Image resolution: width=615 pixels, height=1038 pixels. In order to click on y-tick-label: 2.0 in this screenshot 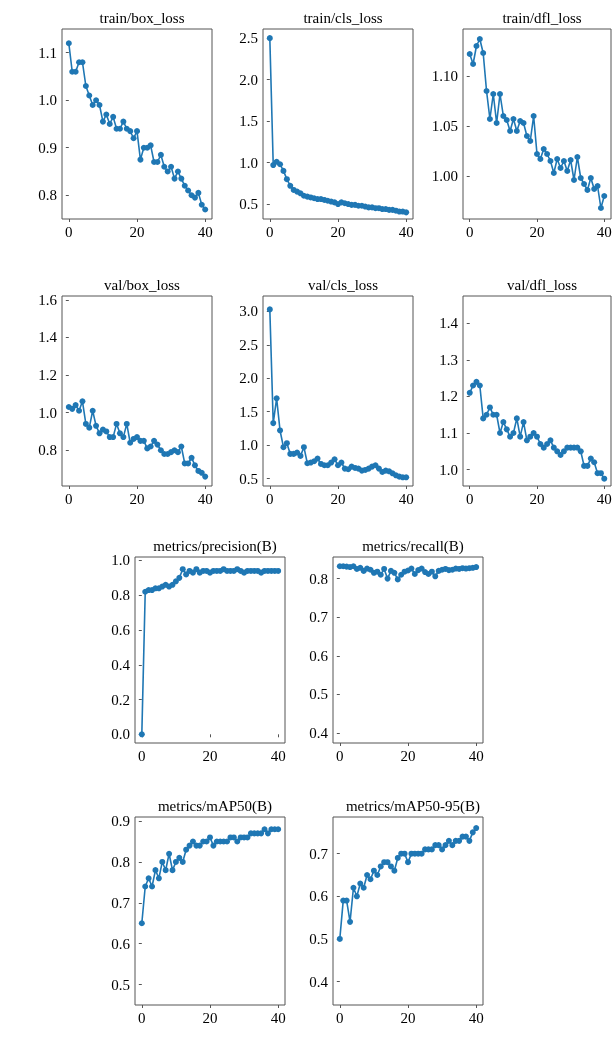, I will do `click(248, 378)`.